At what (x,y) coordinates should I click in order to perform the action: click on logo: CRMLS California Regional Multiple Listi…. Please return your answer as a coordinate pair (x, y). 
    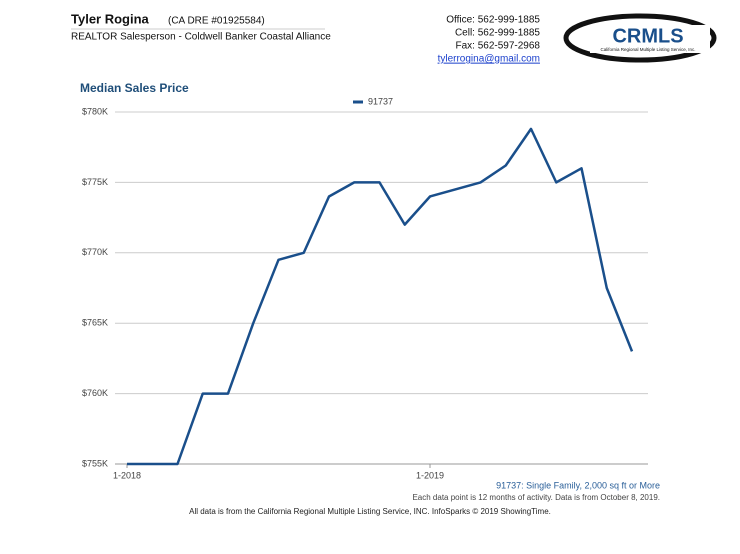
    Looking at the image, I should click on (640, 38).